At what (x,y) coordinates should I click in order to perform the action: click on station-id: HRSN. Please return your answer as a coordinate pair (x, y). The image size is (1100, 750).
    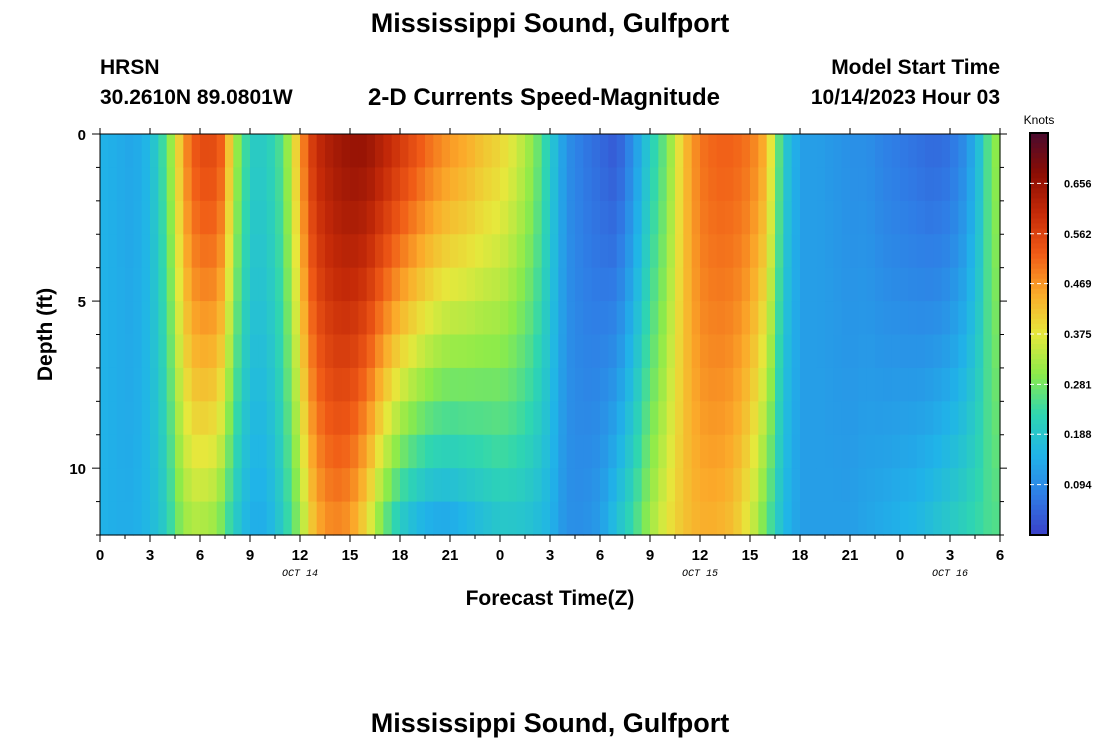
    Looking at the image, I should click on (130, 67).